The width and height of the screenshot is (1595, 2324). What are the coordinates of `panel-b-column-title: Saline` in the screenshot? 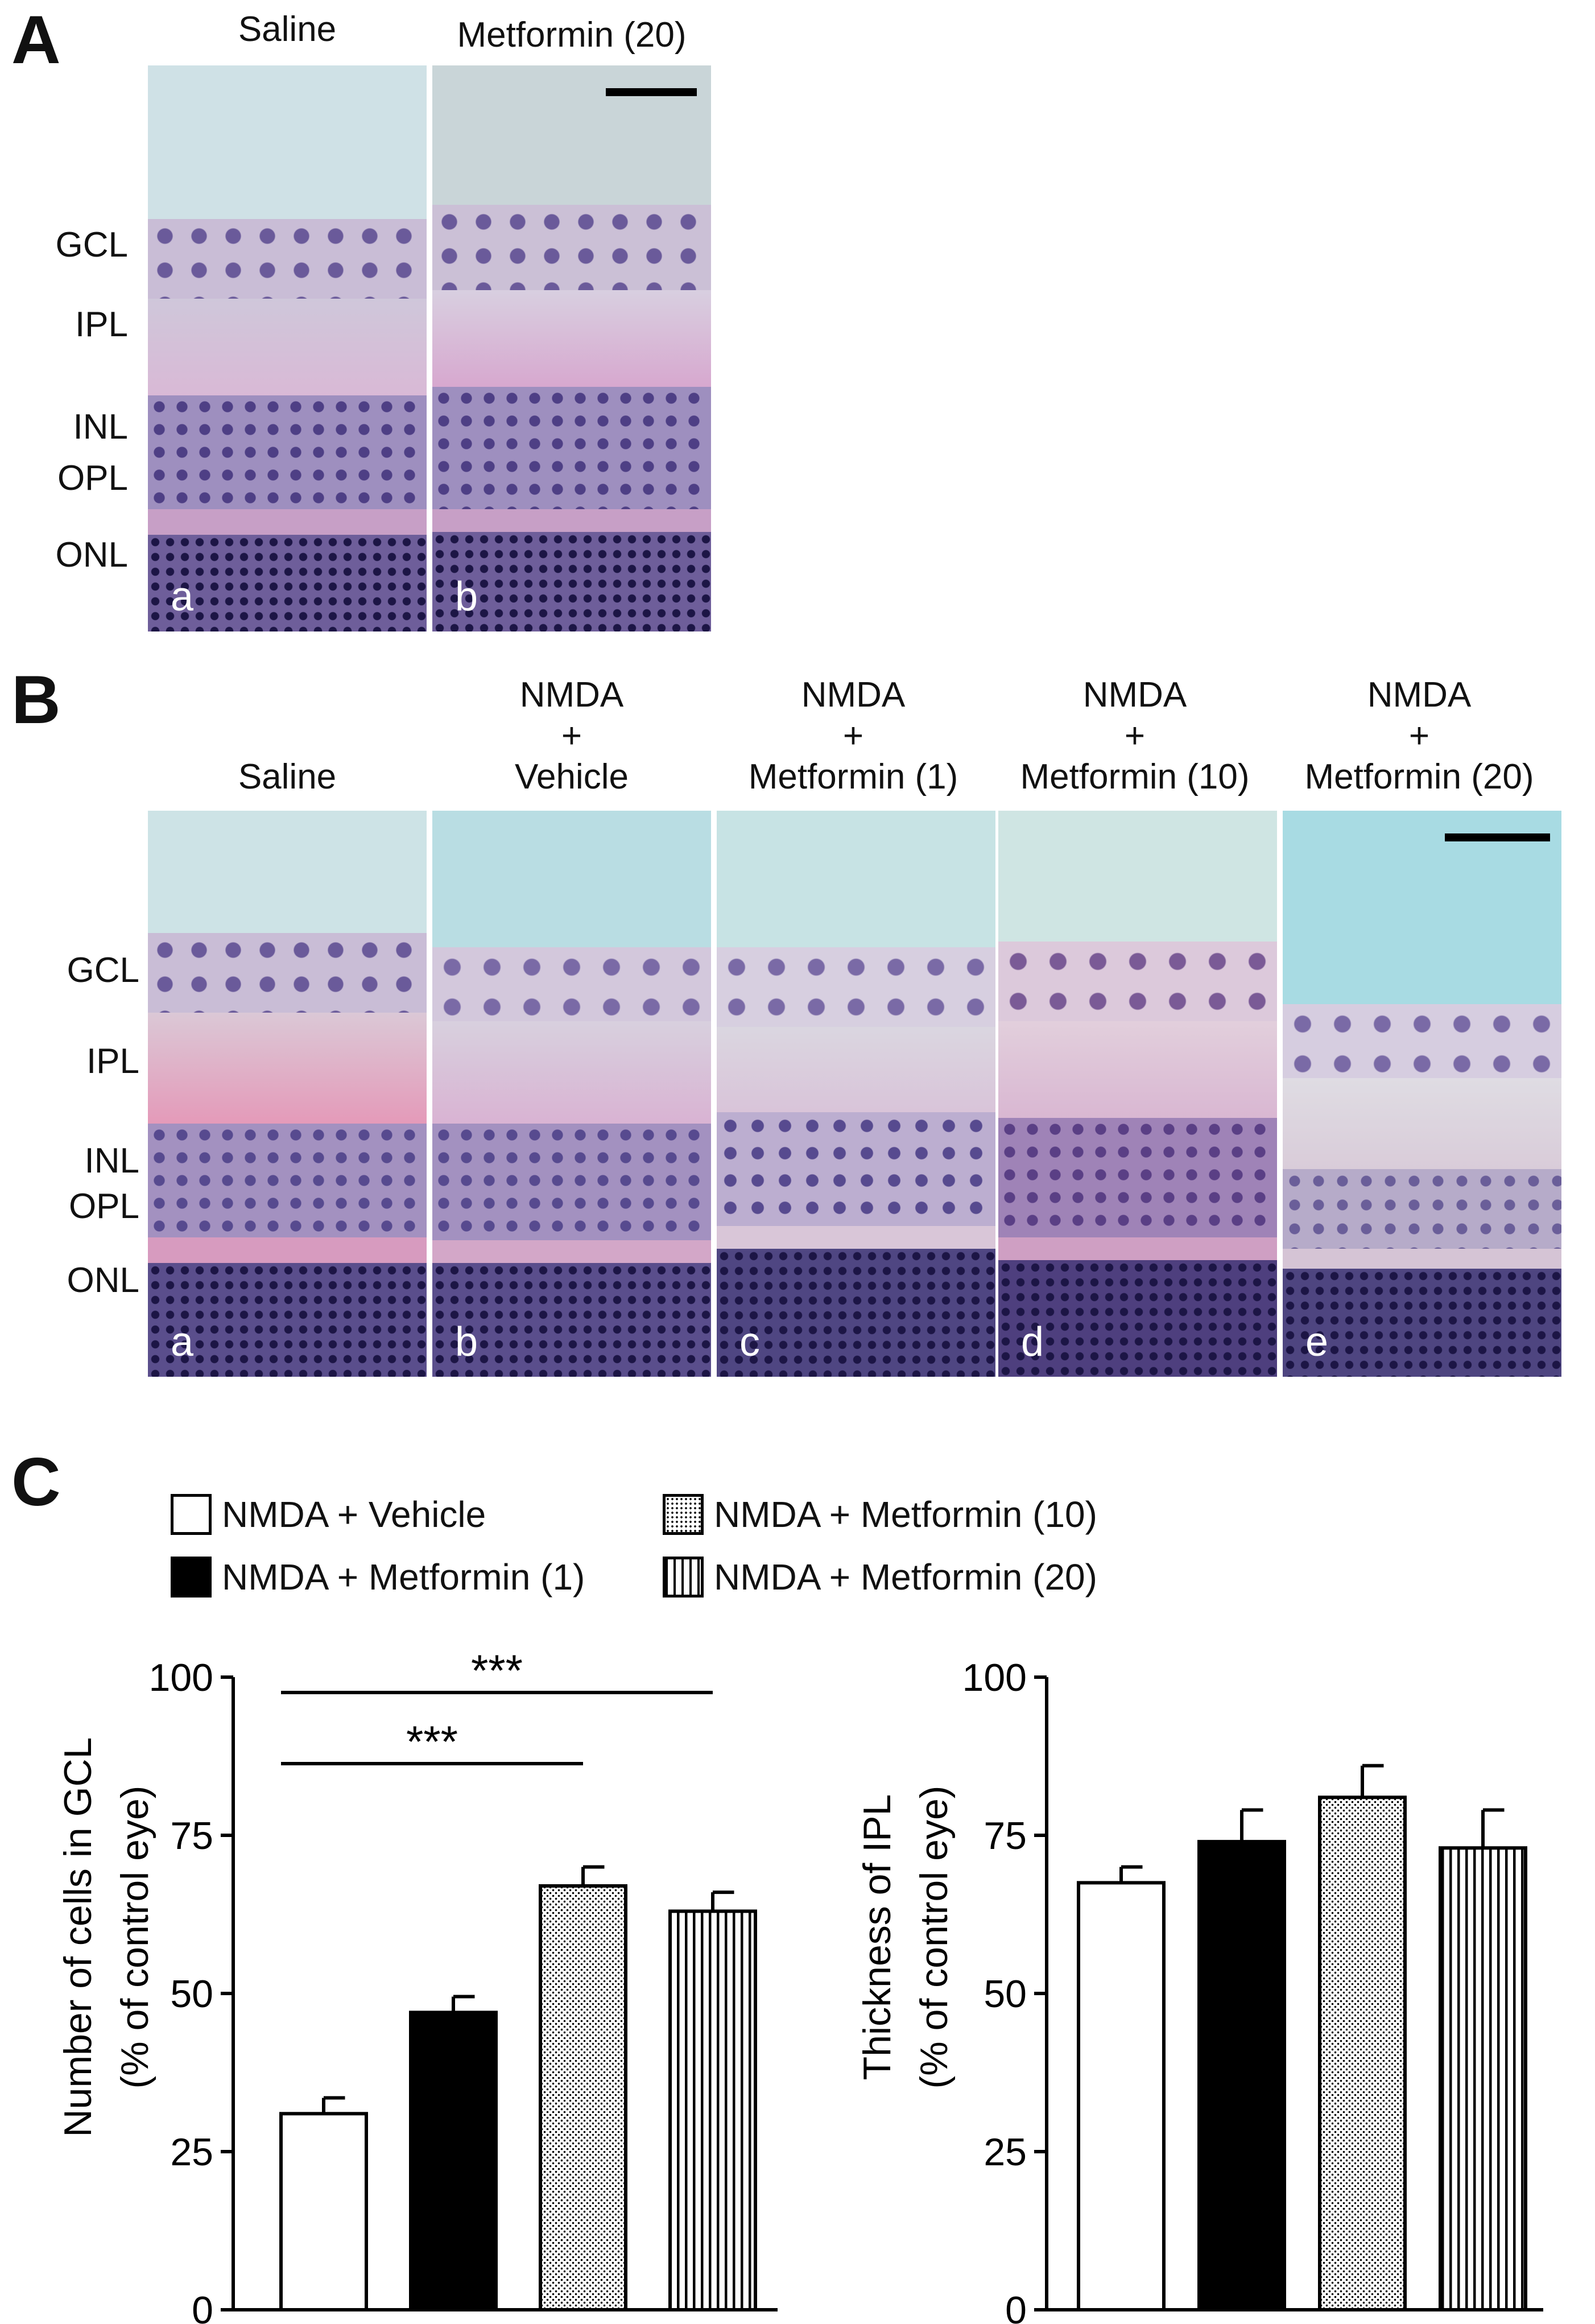 It's located at (287, 736).